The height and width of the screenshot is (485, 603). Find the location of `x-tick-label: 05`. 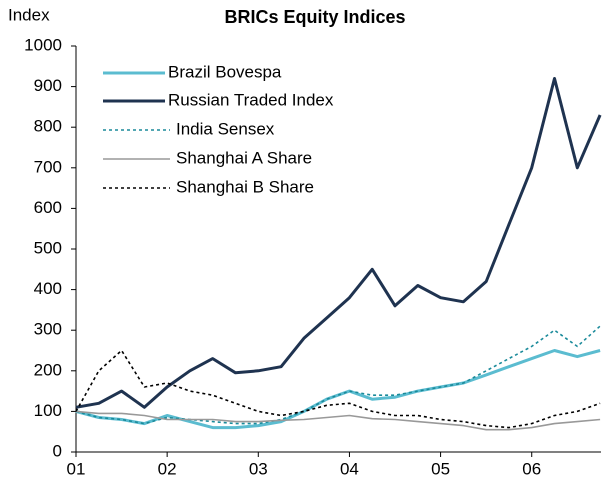

x-tick-label: 05 is located at coordinates (440, 468).